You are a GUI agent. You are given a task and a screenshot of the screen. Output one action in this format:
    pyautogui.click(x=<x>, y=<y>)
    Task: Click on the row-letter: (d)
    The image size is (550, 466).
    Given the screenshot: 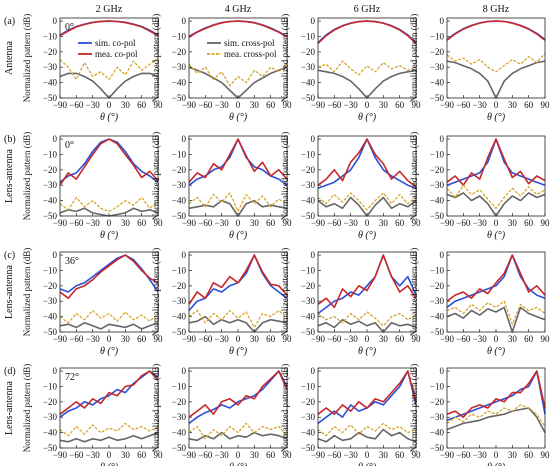 What is the action you would take?
    pyautogui.click(x=10, y=371)
    